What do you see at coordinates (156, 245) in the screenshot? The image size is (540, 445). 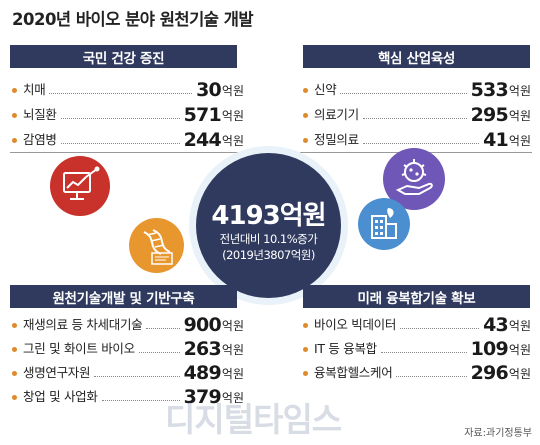 I see `dna-icon` at bounding box center [156, 245].